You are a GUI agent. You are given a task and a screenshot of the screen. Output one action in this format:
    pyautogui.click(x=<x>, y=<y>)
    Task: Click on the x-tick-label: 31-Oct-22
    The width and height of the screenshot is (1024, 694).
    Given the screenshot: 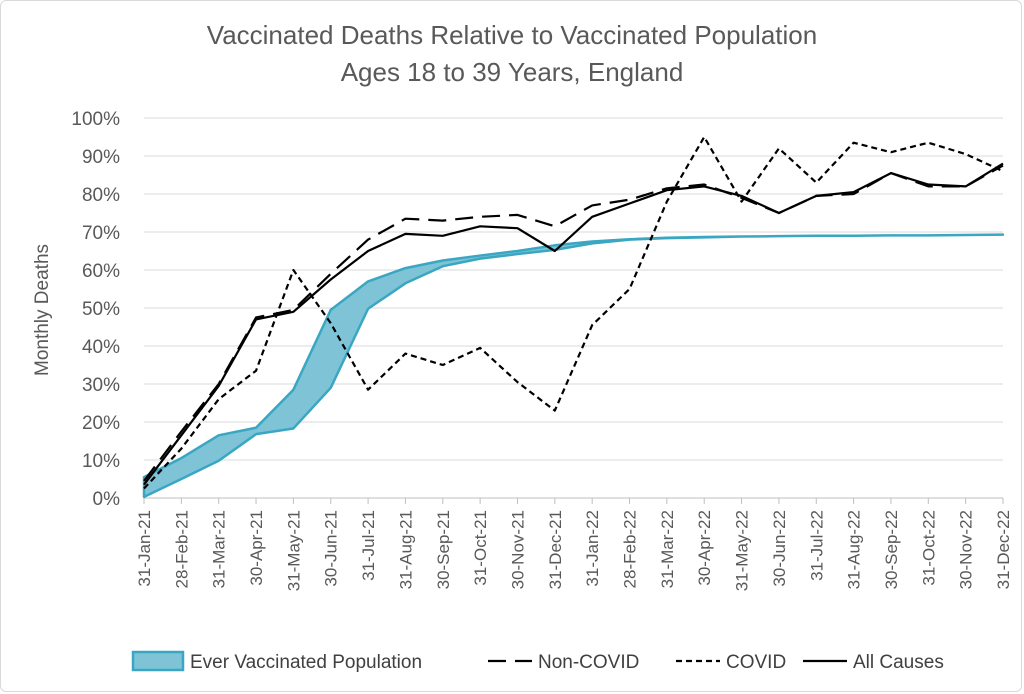 What is the action you would take?
    pyautogui.click(x=928, y=548)
    